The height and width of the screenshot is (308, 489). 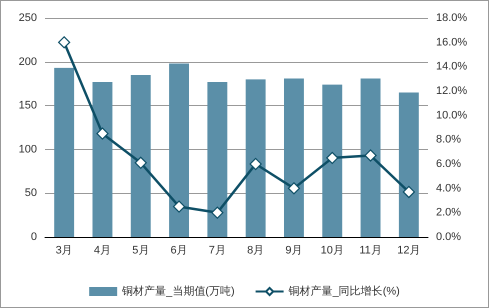 I want to click on y2-tick-label: 0.0%, so click(x=449, y=237).